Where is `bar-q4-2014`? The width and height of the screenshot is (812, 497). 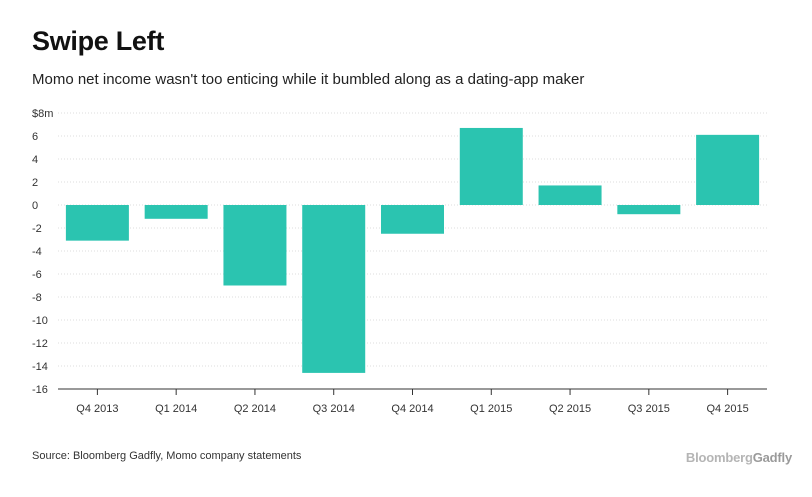 bar-q4-2014 is located at coordinates (412, 219).